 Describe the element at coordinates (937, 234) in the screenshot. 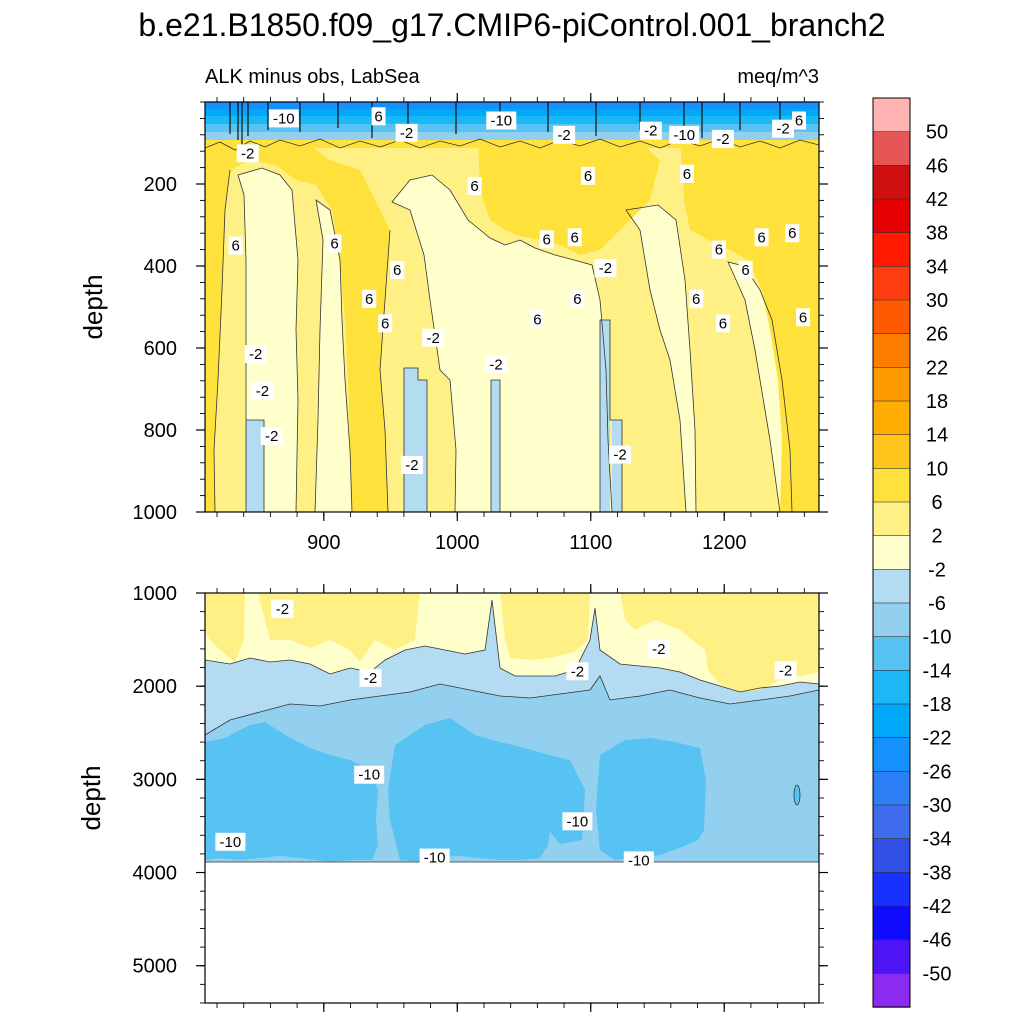

I see `colorbar-level-label: 38` at that location.